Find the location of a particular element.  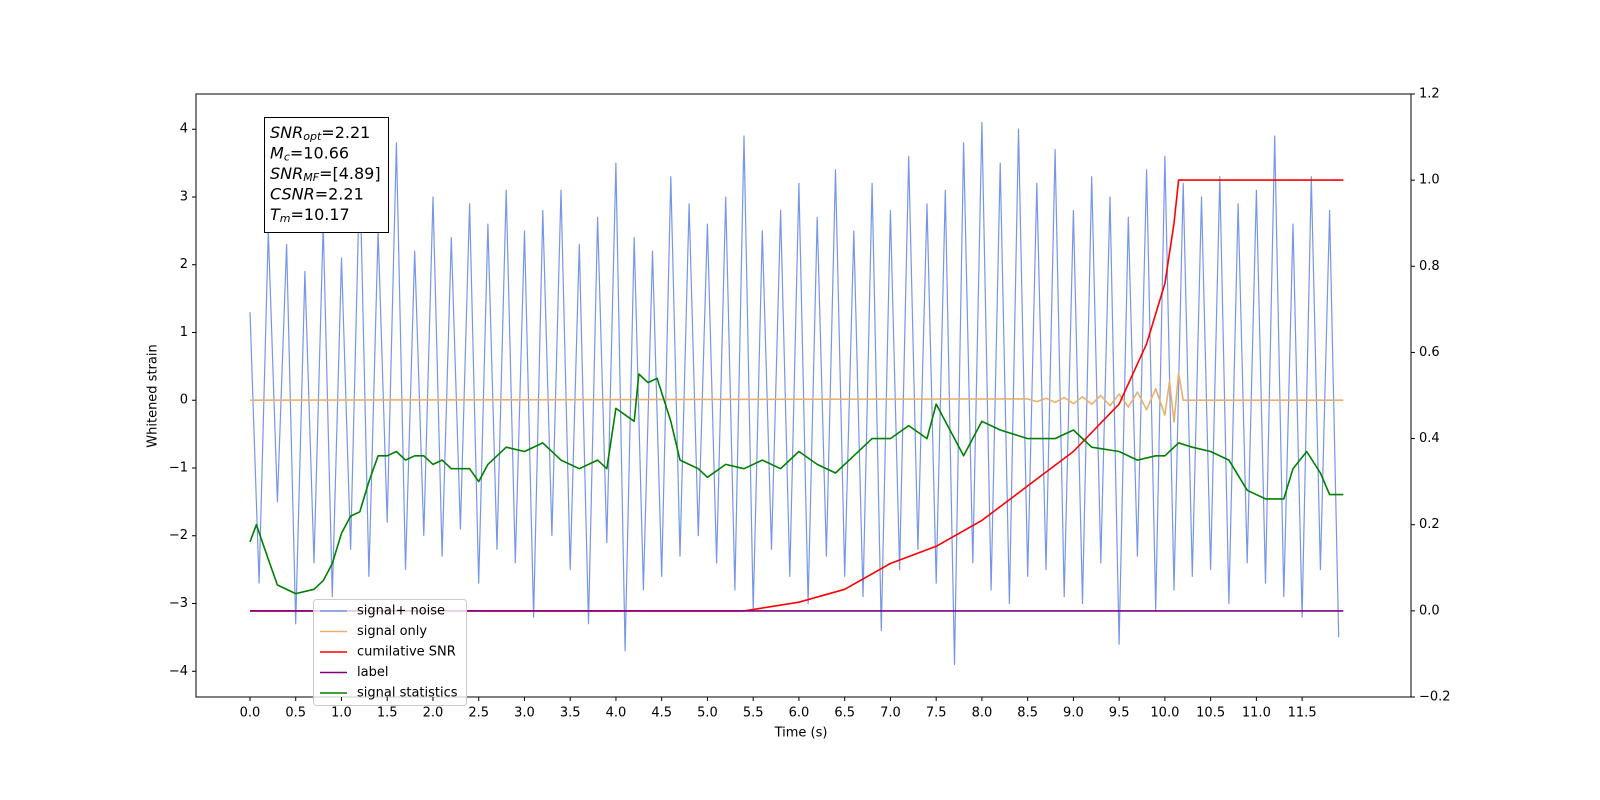

x-tick-label: 9.5 is located at coordinates (1119, 713).